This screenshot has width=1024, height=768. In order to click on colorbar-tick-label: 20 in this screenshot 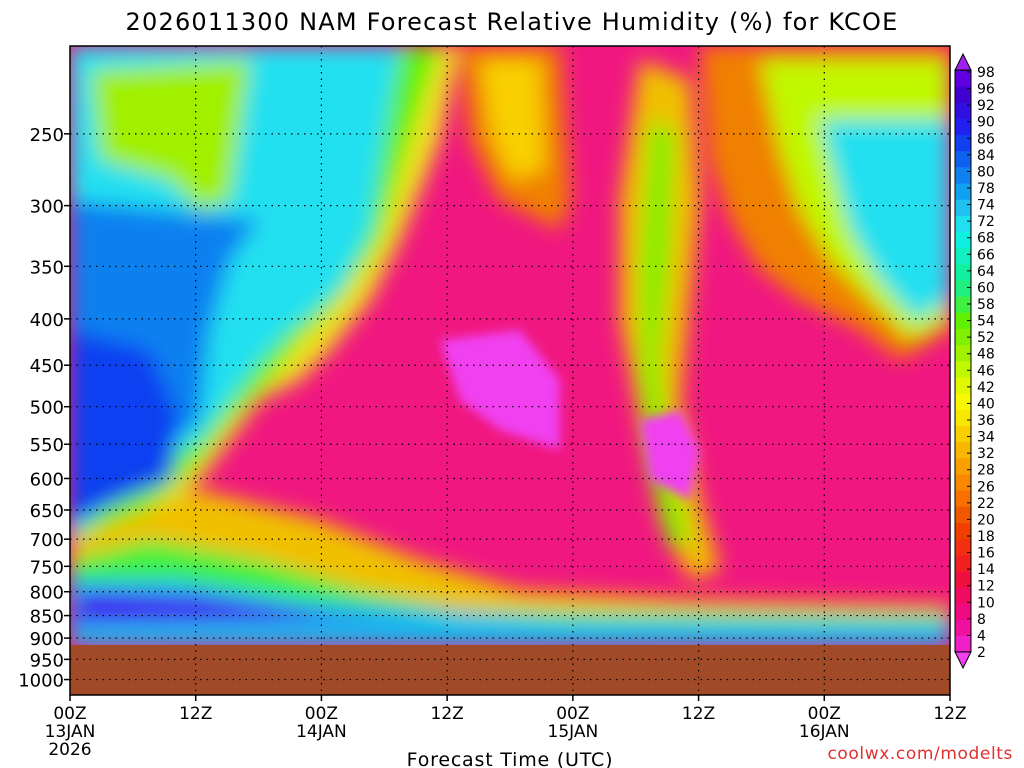, I will do `click(986, 520)`.